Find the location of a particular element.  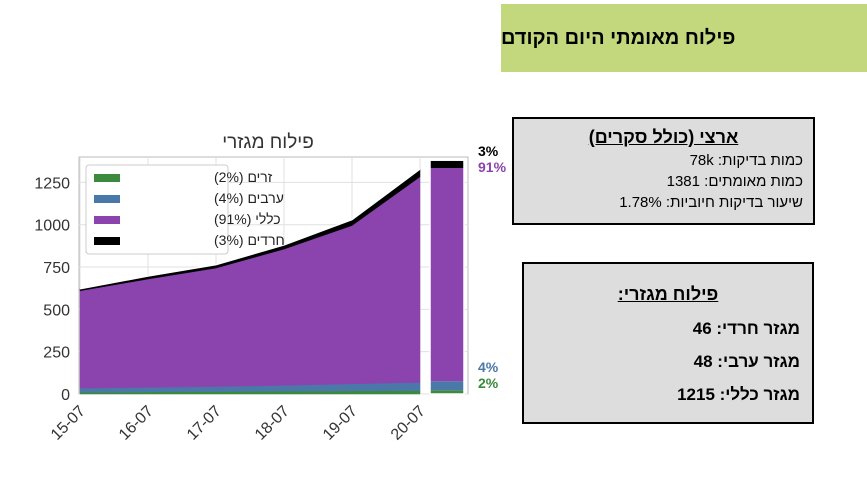

sectors-title: פילוח מגזרי: is located at coordinates (668, 294).